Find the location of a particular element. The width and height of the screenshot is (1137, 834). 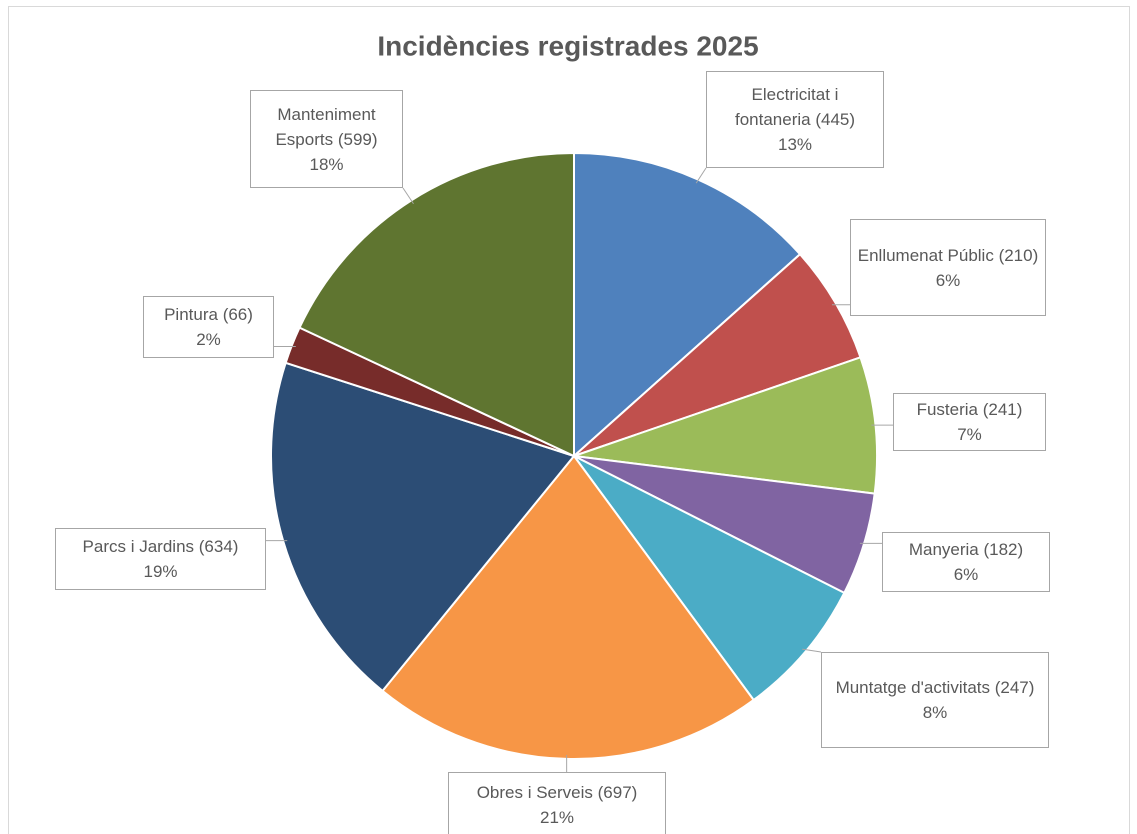

percent-label: 13% is located at coordinates (795, 144).